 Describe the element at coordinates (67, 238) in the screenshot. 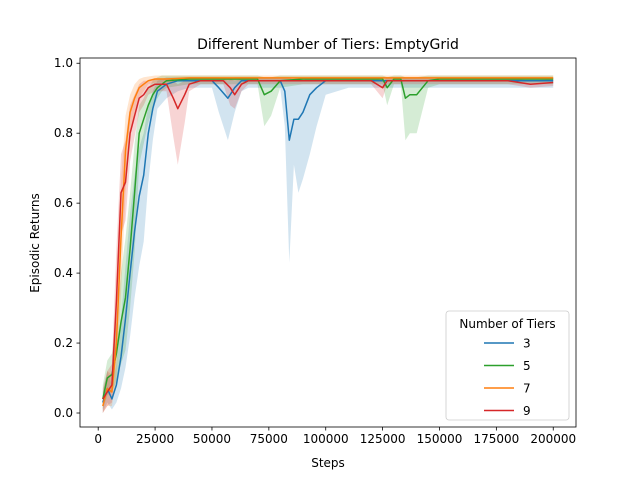

I see `y-axis-ticks: 0.0 0.2 0.4 0.6 0.8 1.0` at that location.